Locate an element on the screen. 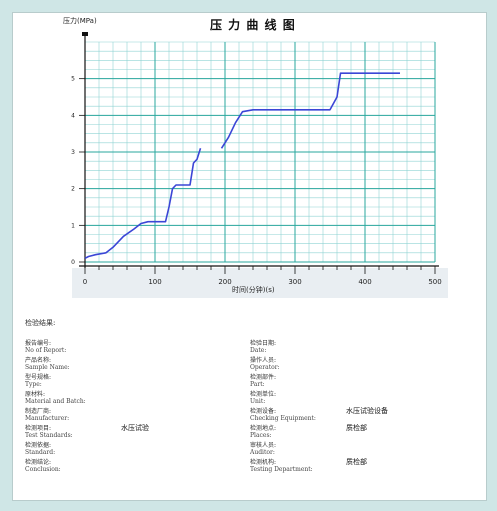  field-label: 产品名称: Sample Name: is located at coordinates (70, 364).